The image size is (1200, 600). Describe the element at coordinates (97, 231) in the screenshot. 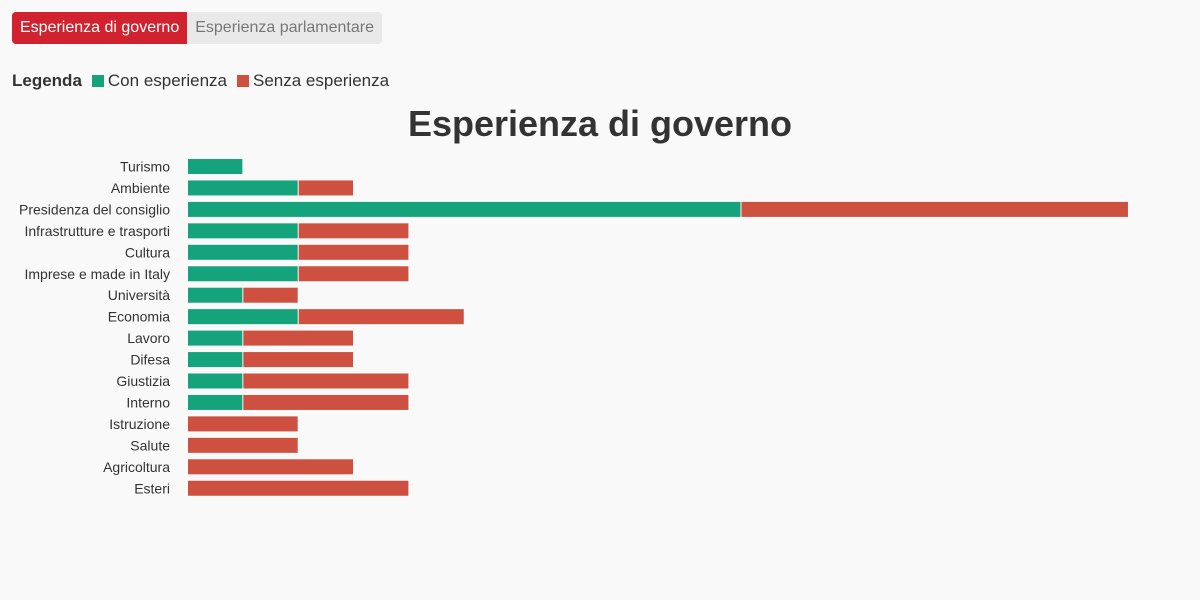

I see `category-label: Infrastrutture e trasporti` at that location.